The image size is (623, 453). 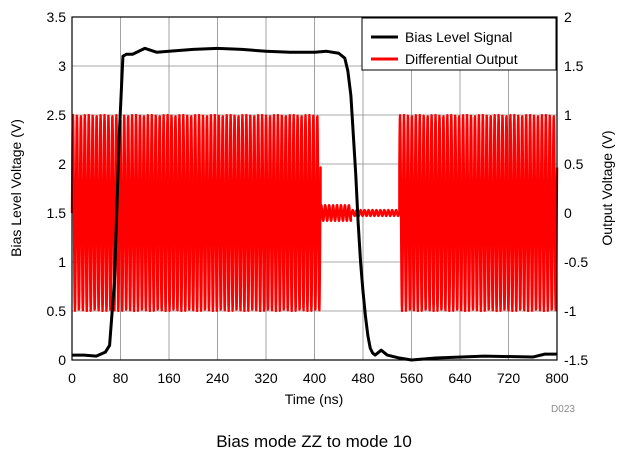 I want to click on y2-tick-label: 0.5, so click(x=574, y=164).